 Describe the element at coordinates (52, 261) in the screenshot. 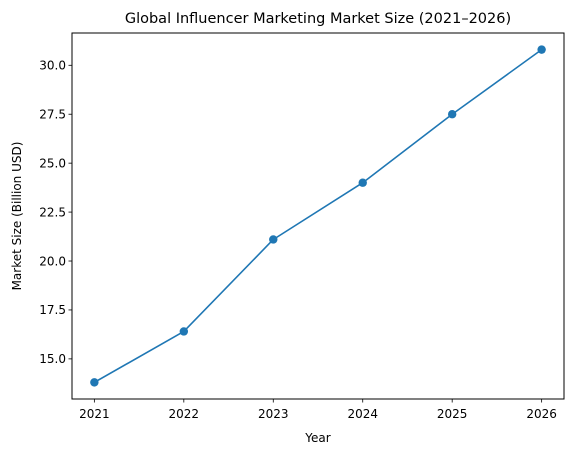

I see `y-tick-label: 20.0` at that location.